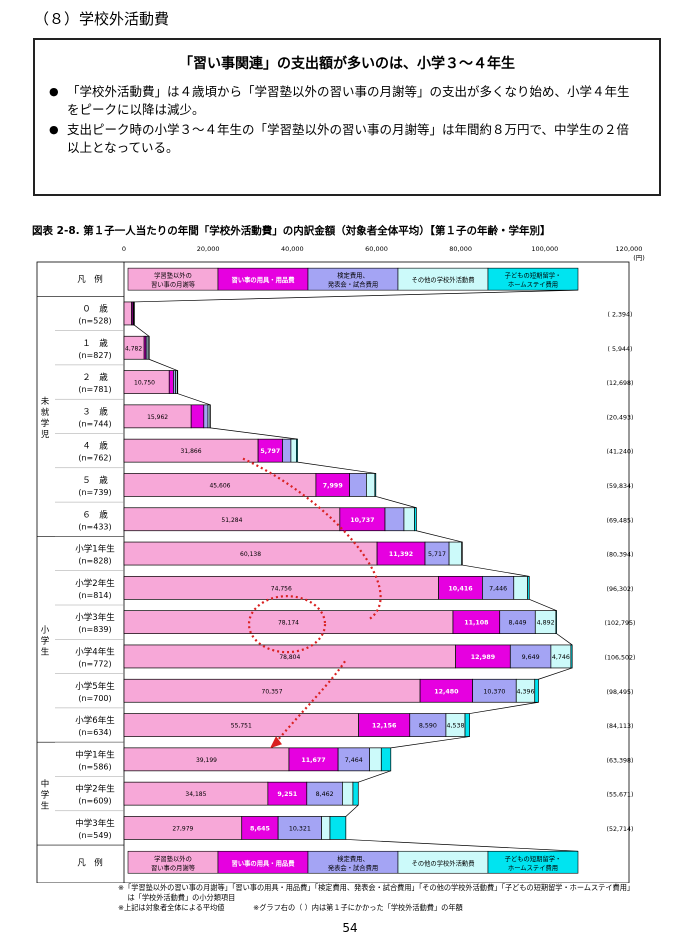 Image resolution: width=700 pixels, height=943 pixels. What do you see at coordinates (94, 526) in the screenshot?
I see `category-n: (n=433)` at bounding box center [94, 526].